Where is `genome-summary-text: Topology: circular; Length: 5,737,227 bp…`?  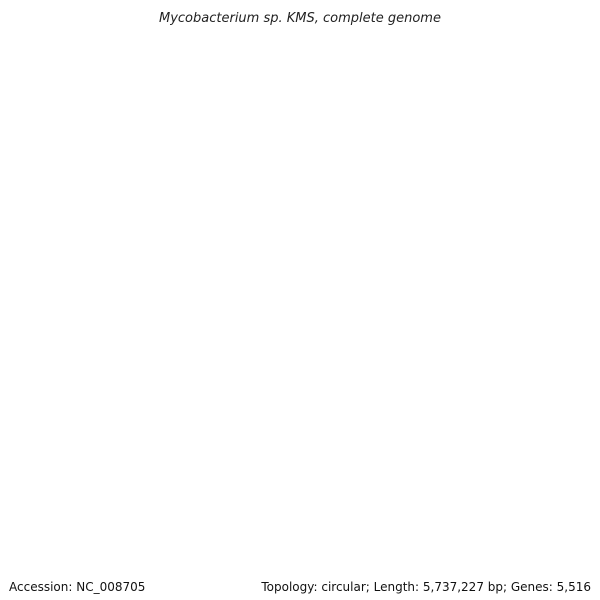
genome-summary-text: Topology: circular; Length: 5,737,227 bp… is located at coordinates (426, 587).